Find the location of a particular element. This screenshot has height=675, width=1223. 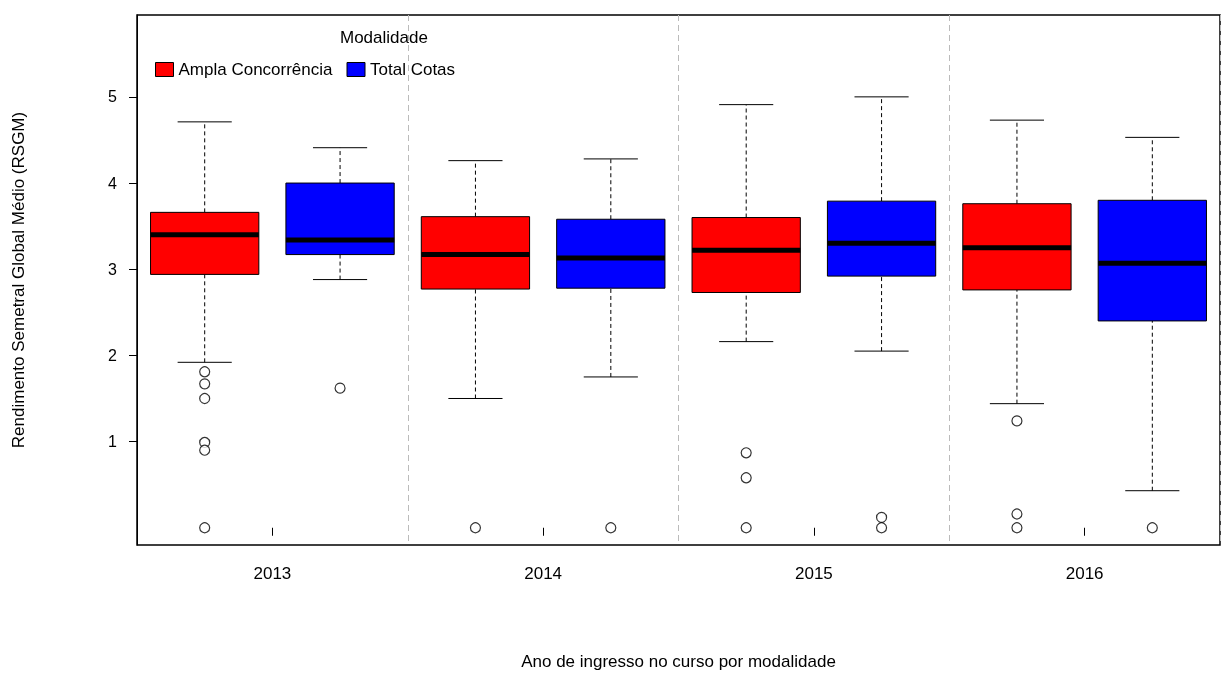

legend-label: Total Cotas is located at coordinates (413, 69).